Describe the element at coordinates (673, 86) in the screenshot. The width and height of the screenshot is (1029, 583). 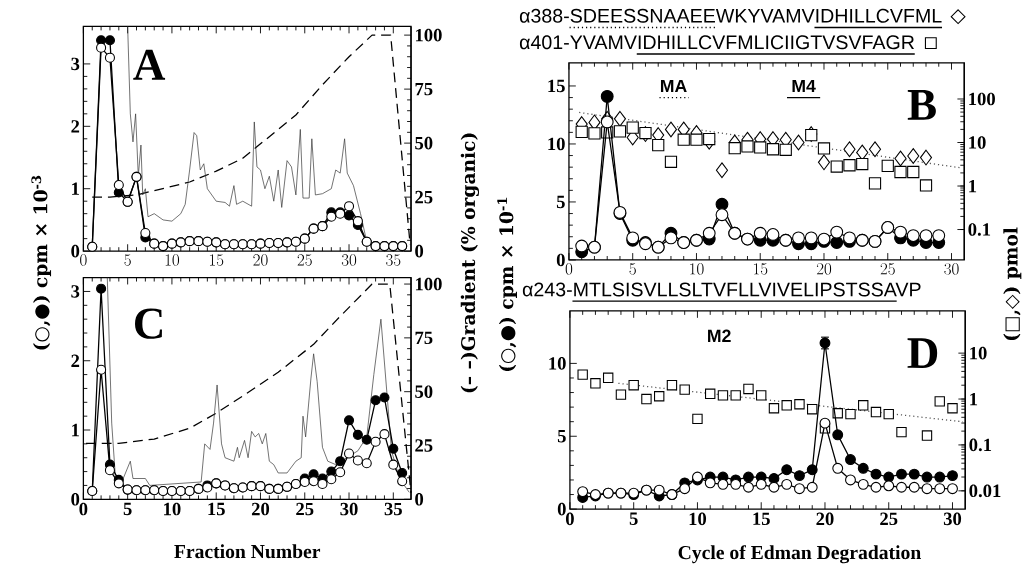
I see `annotation: MA` at that location.